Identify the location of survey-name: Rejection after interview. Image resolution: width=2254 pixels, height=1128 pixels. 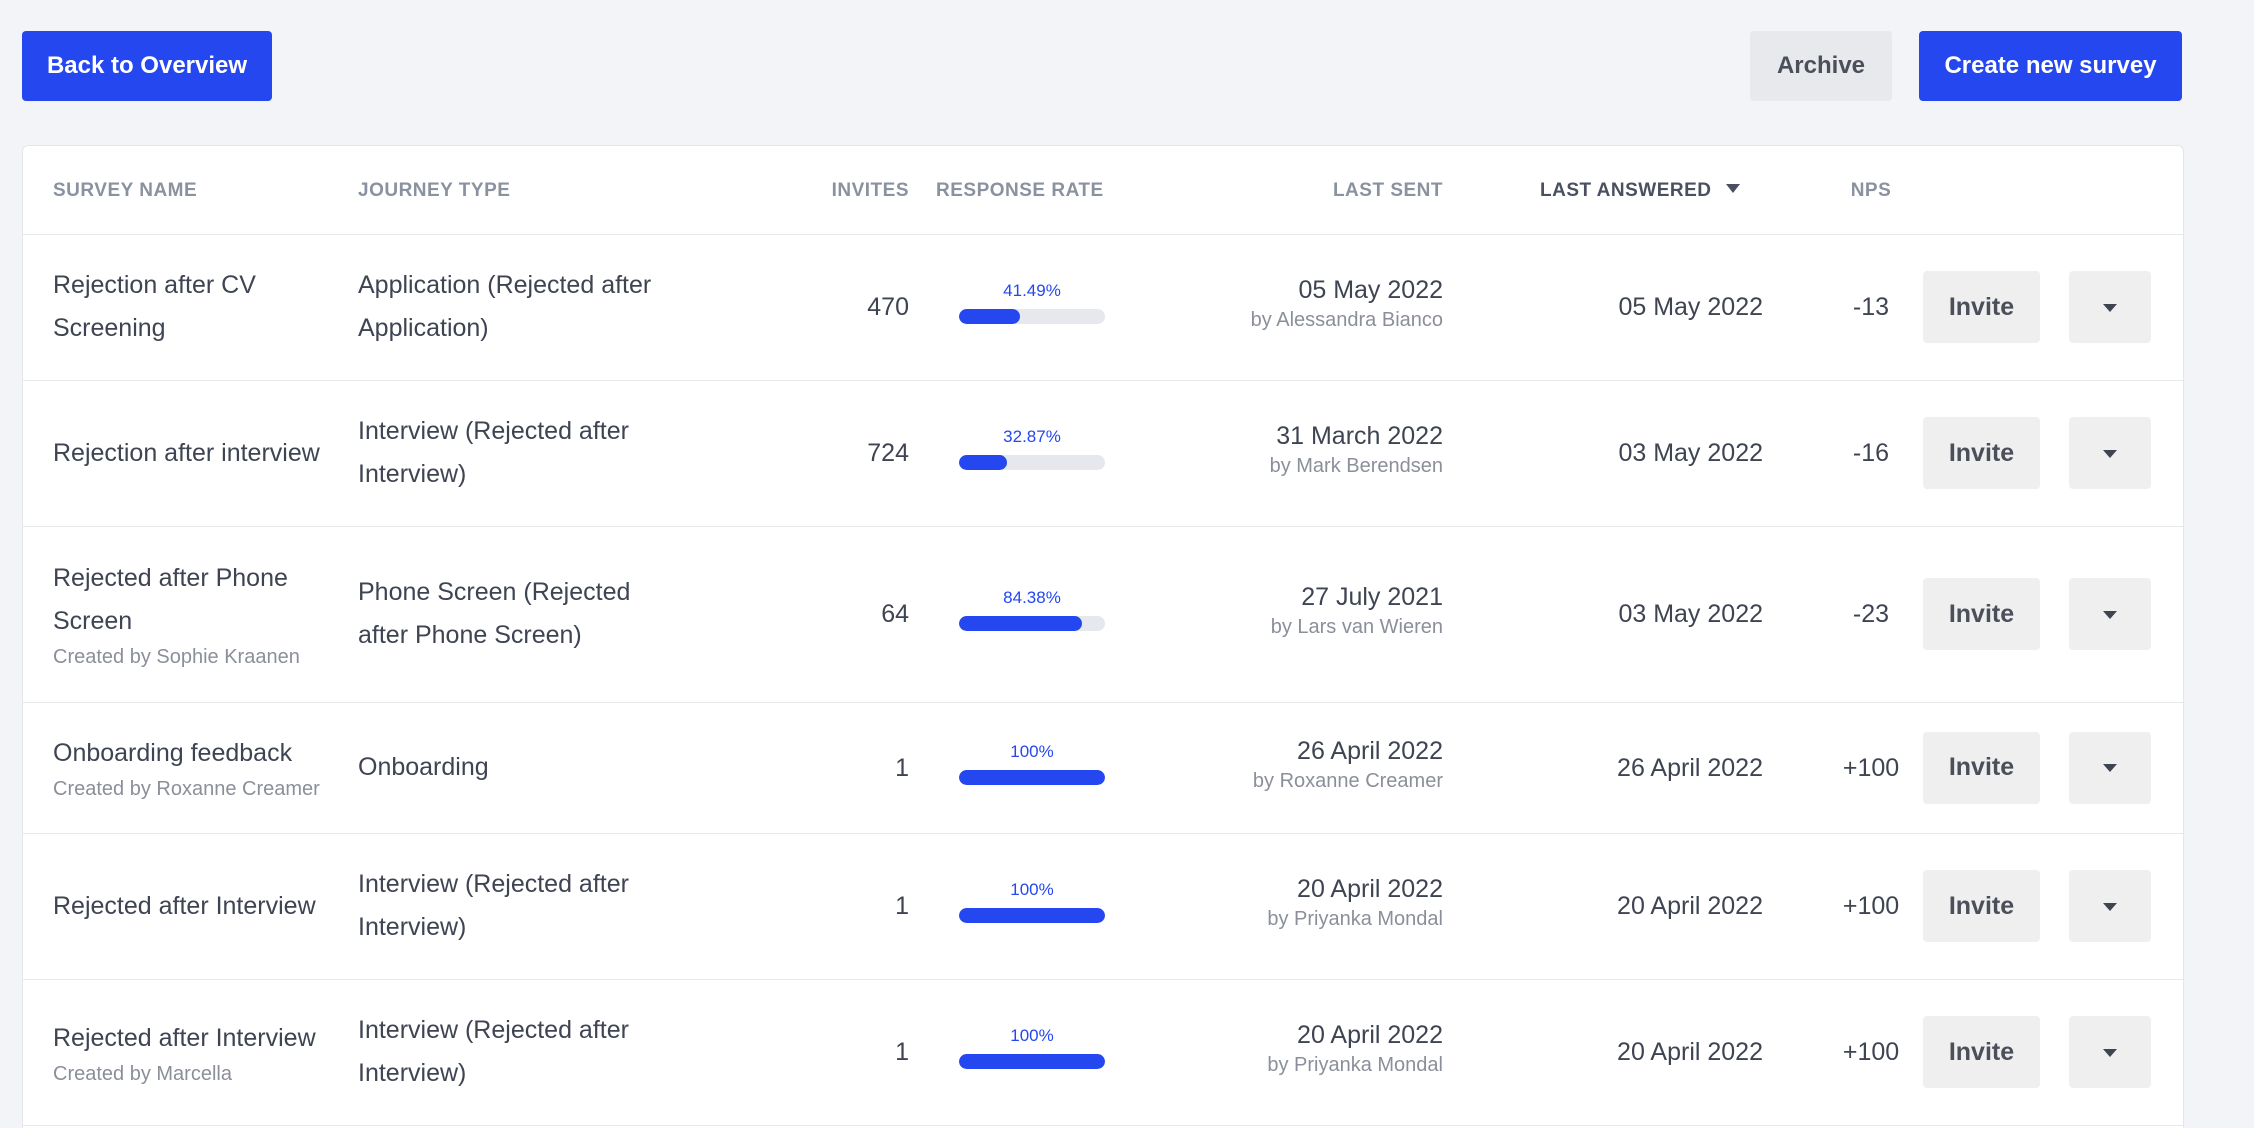
(186, 452).